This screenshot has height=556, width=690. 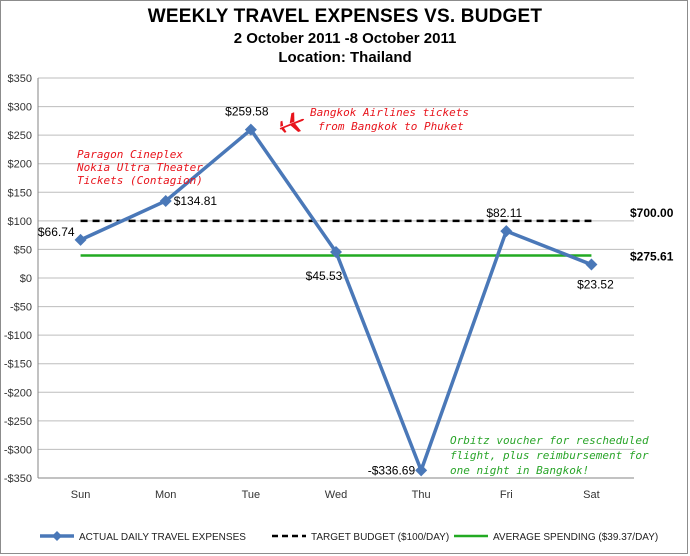 What do you see at coordinates (519, 470) in the screenshot?
I see `annotation-text: one night in Bangkok!` at bounding box center [519, 470].